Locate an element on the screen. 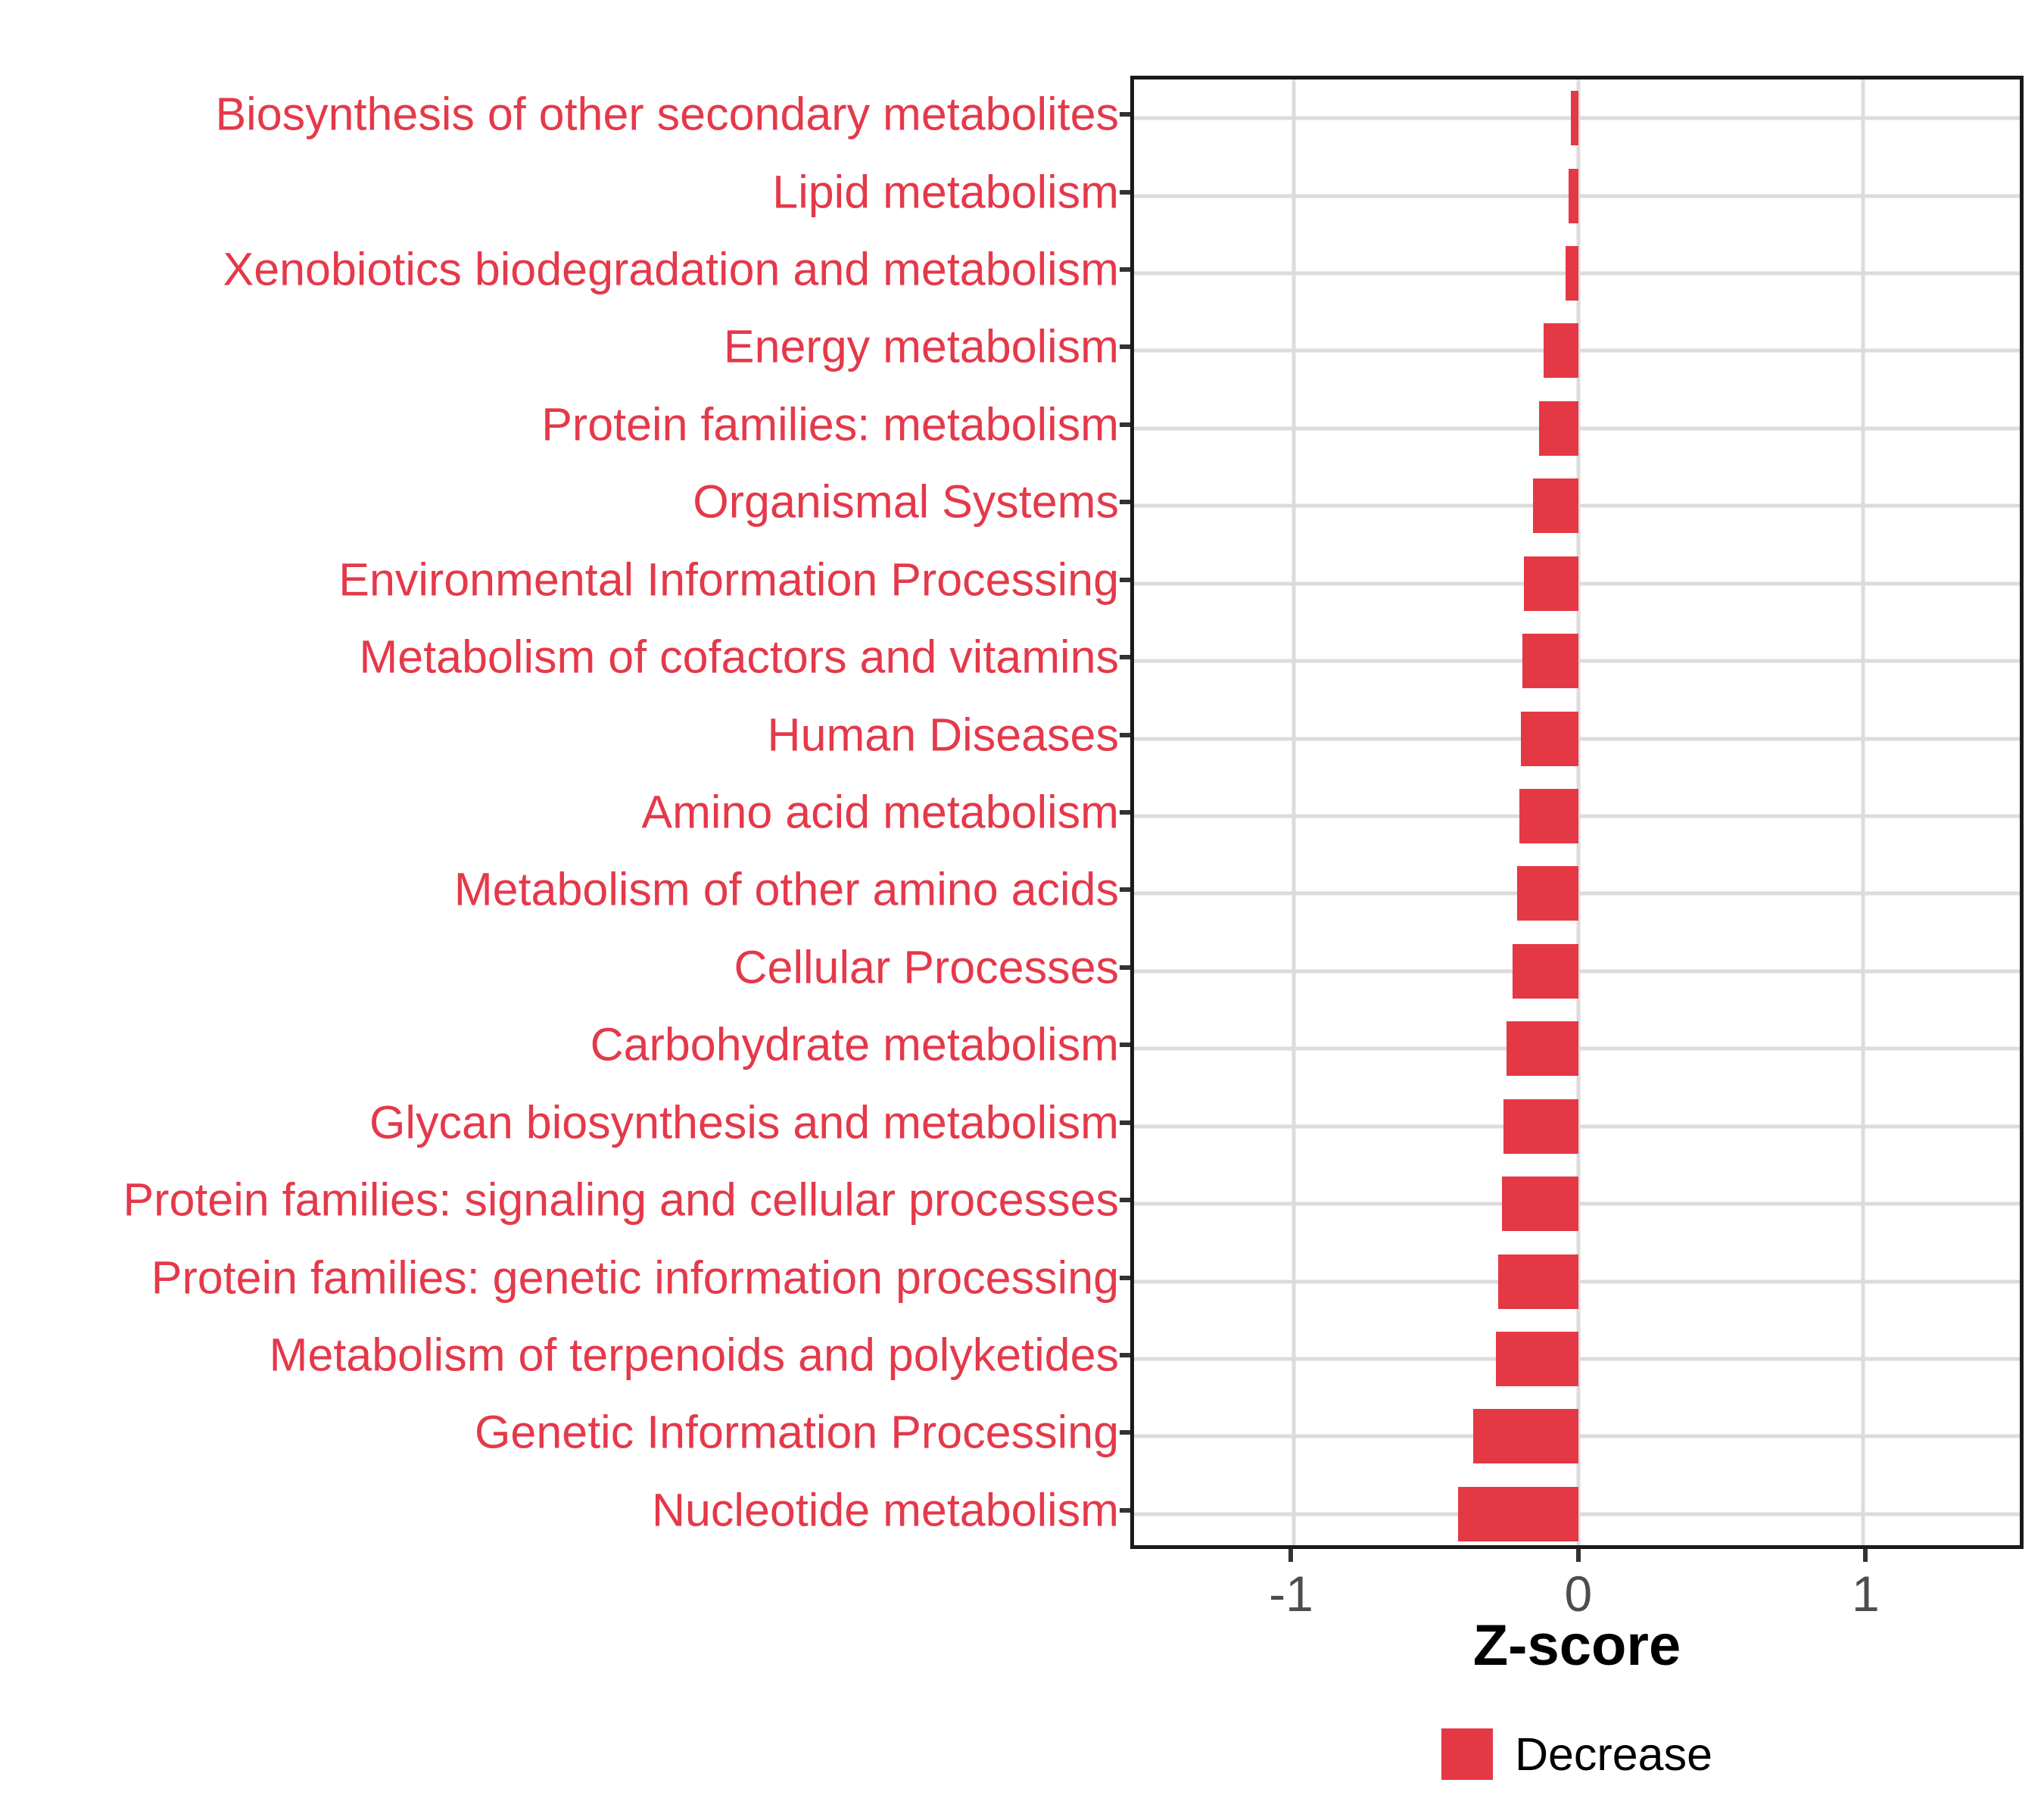  y-axis-label: Metabolism of cofactors and vitamins is located at coordinates (739, 657).